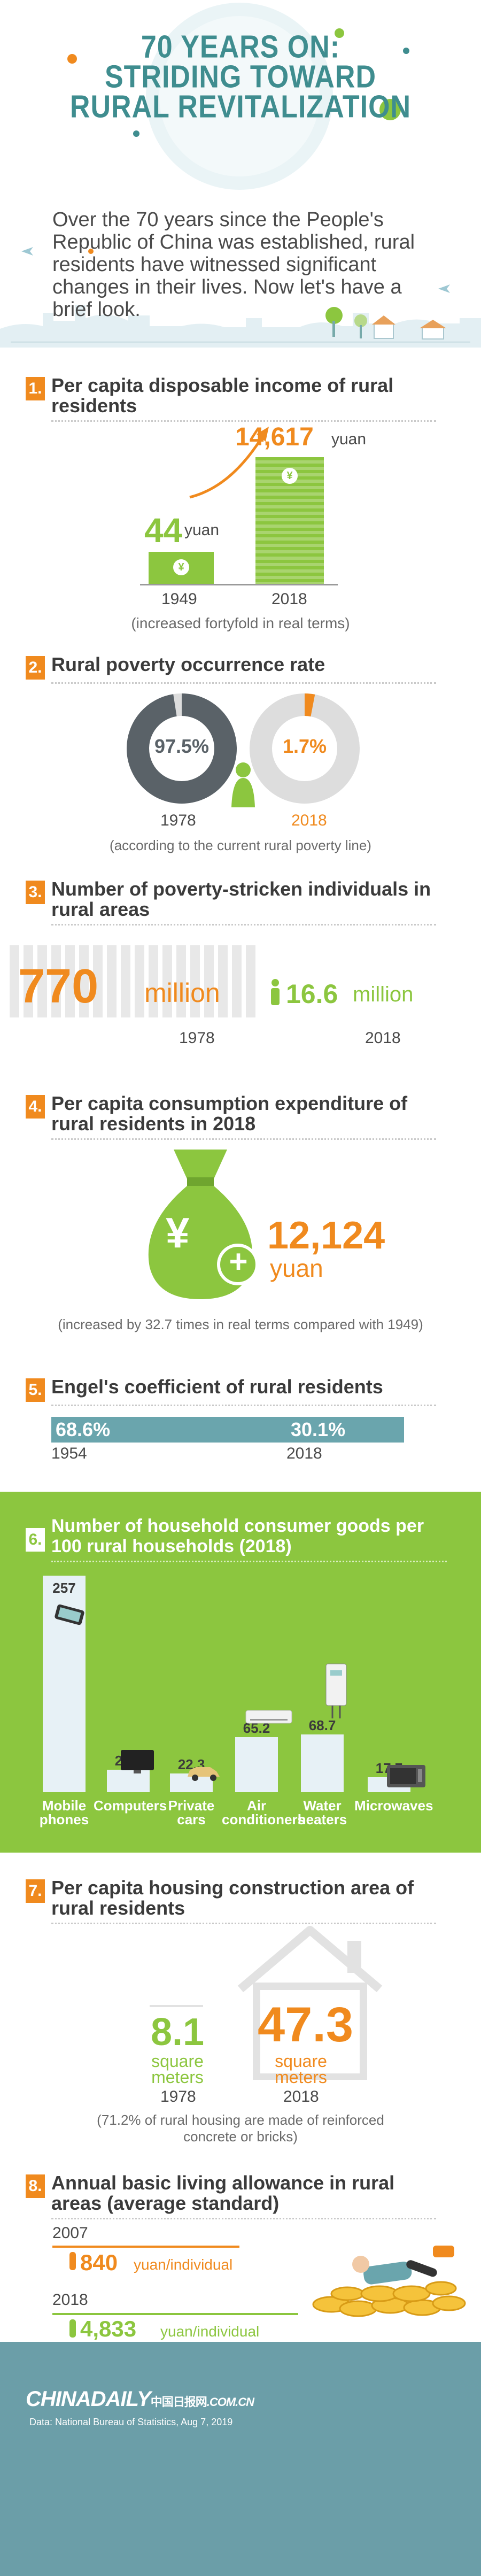 This screenshot has height=2576, width=481. I want to click on allowance-2007-line, so click(146, 2247).